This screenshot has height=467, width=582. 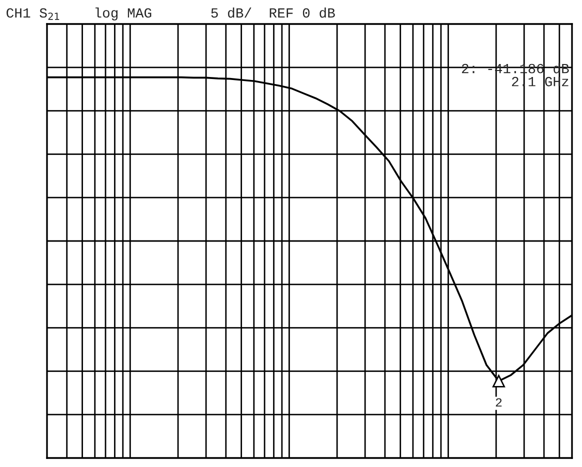 What do you see at coordinates (170, 13) in the screenshot?
I see `chart-title: CH1 S$_{21}$ log MAG 5 dB/ REF 0 dB` at bounding box center [170, 13].